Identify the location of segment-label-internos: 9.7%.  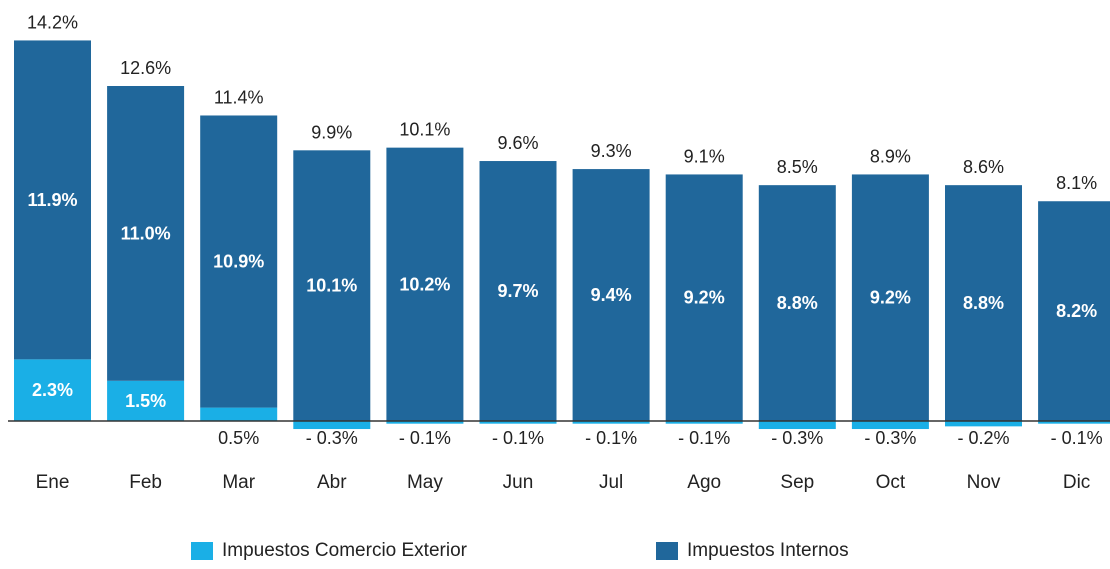
(517, 291).